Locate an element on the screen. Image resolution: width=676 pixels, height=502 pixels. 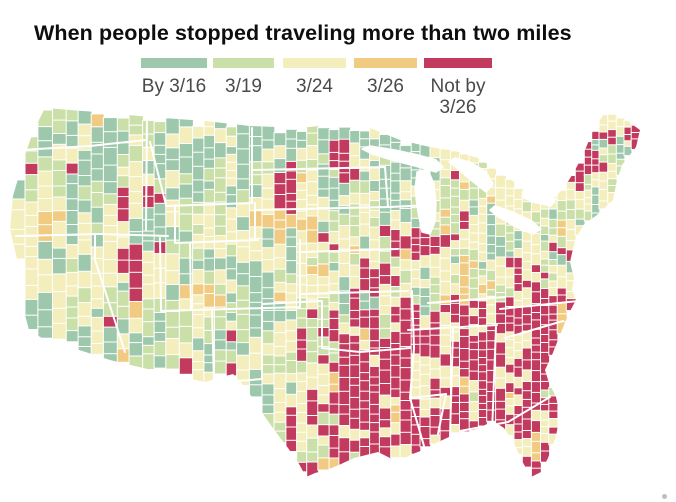
legend-label: By 3/16 is located at coordinates (174, 86).